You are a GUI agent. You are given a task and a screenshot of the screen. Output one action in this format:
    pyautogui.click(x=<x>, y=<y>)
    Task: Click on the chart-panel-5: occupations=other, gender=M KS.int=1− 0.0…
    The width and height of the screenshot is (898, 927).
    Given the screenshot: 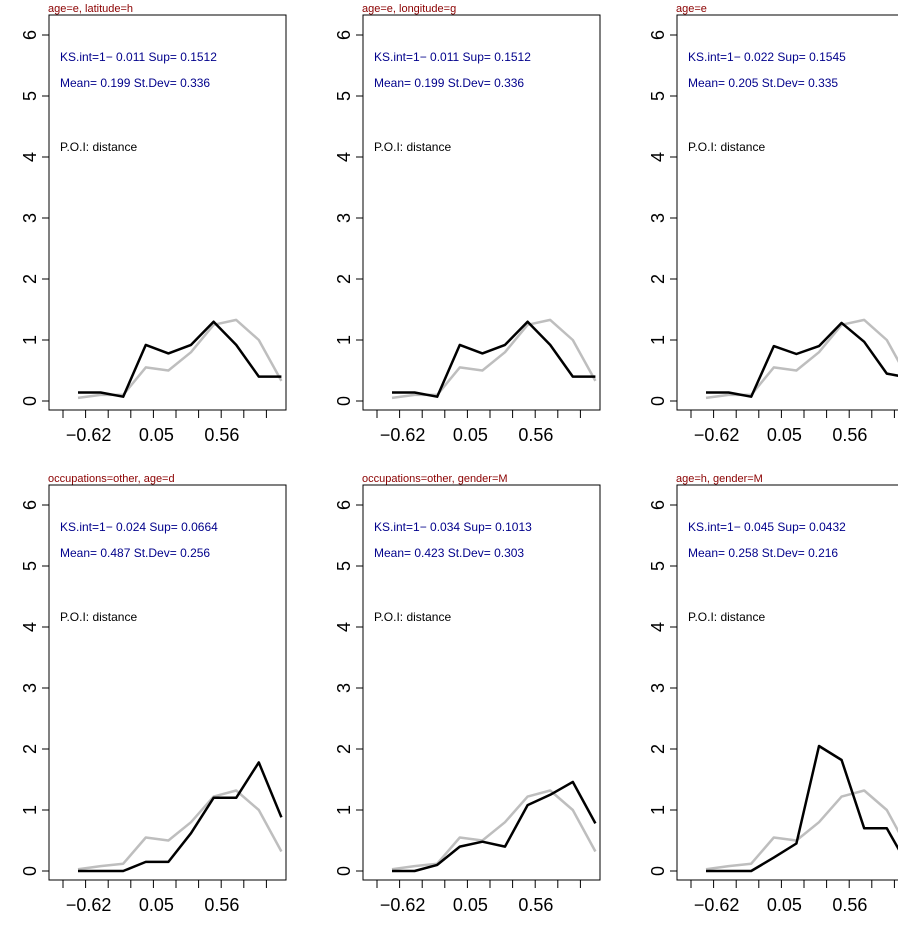 What is the action you would take?
    pyautogui.click(x=467, y=694)
    